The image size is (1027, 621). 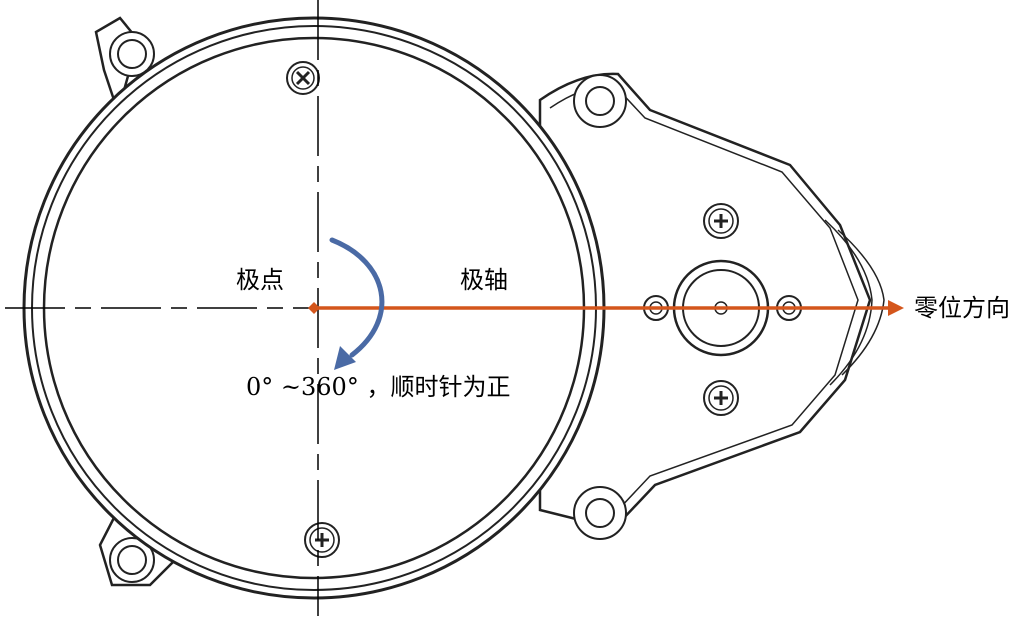 I want to click on mounting-hole-top-left, so click(x=132, y=54).